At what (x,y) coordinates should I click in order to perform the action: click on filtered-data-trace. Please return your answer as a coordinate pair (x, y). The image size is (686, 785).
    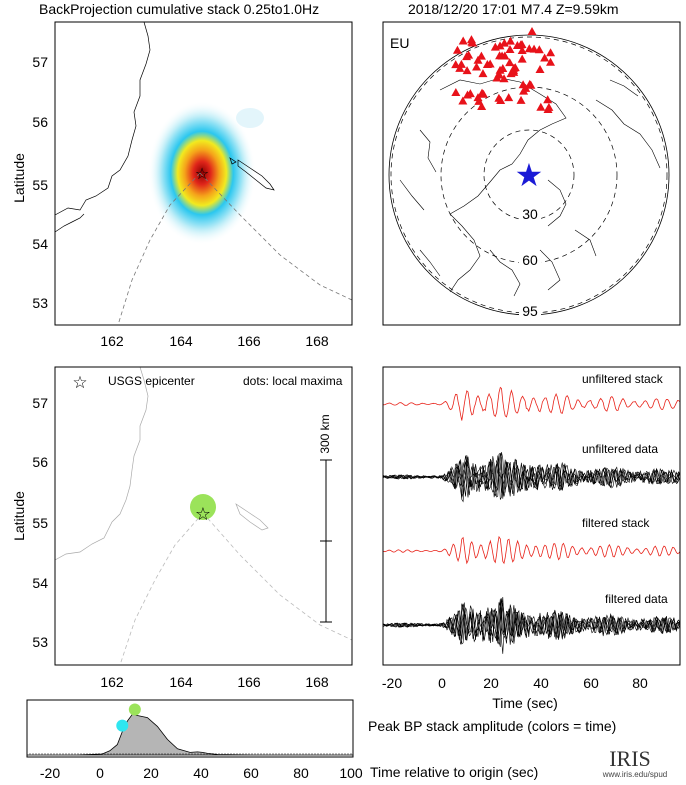
    Looking at the image, I should click on (531, 620).